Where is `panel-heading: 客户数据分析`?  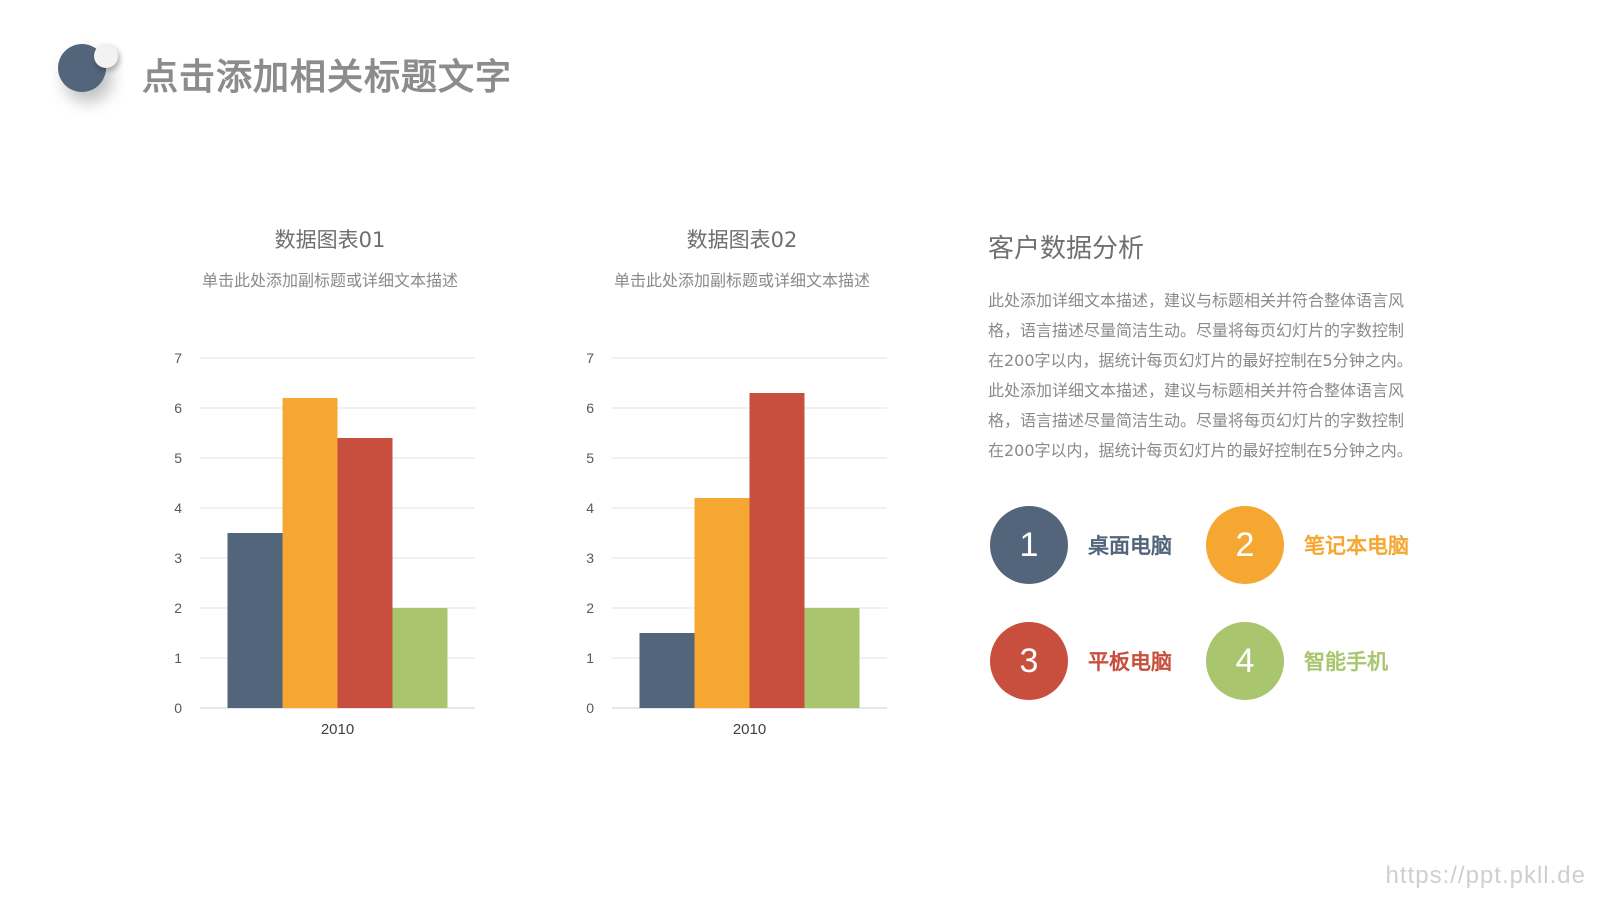 panel-heading: 客户数据分析 is located at coordinates (1066, 249).